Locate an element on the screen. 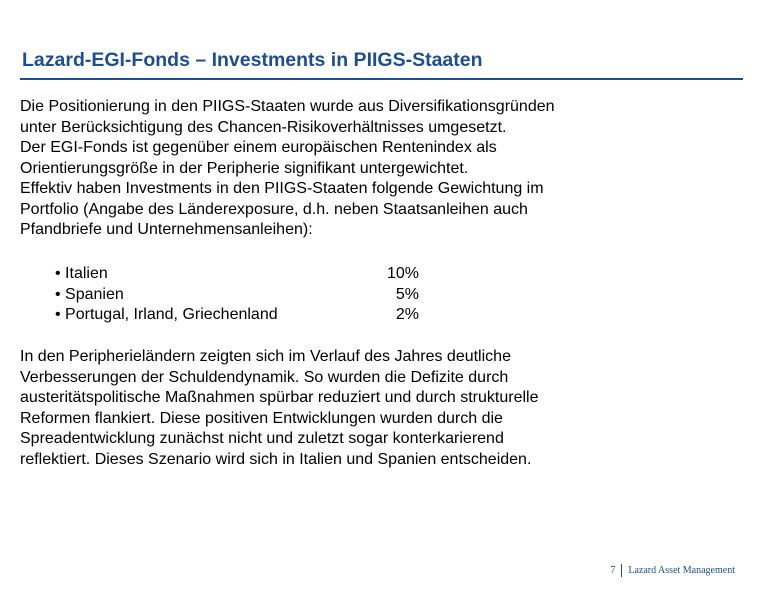 The width and height of the screenshot is (763, 605). title-divider is located at coordinates (381, 79).